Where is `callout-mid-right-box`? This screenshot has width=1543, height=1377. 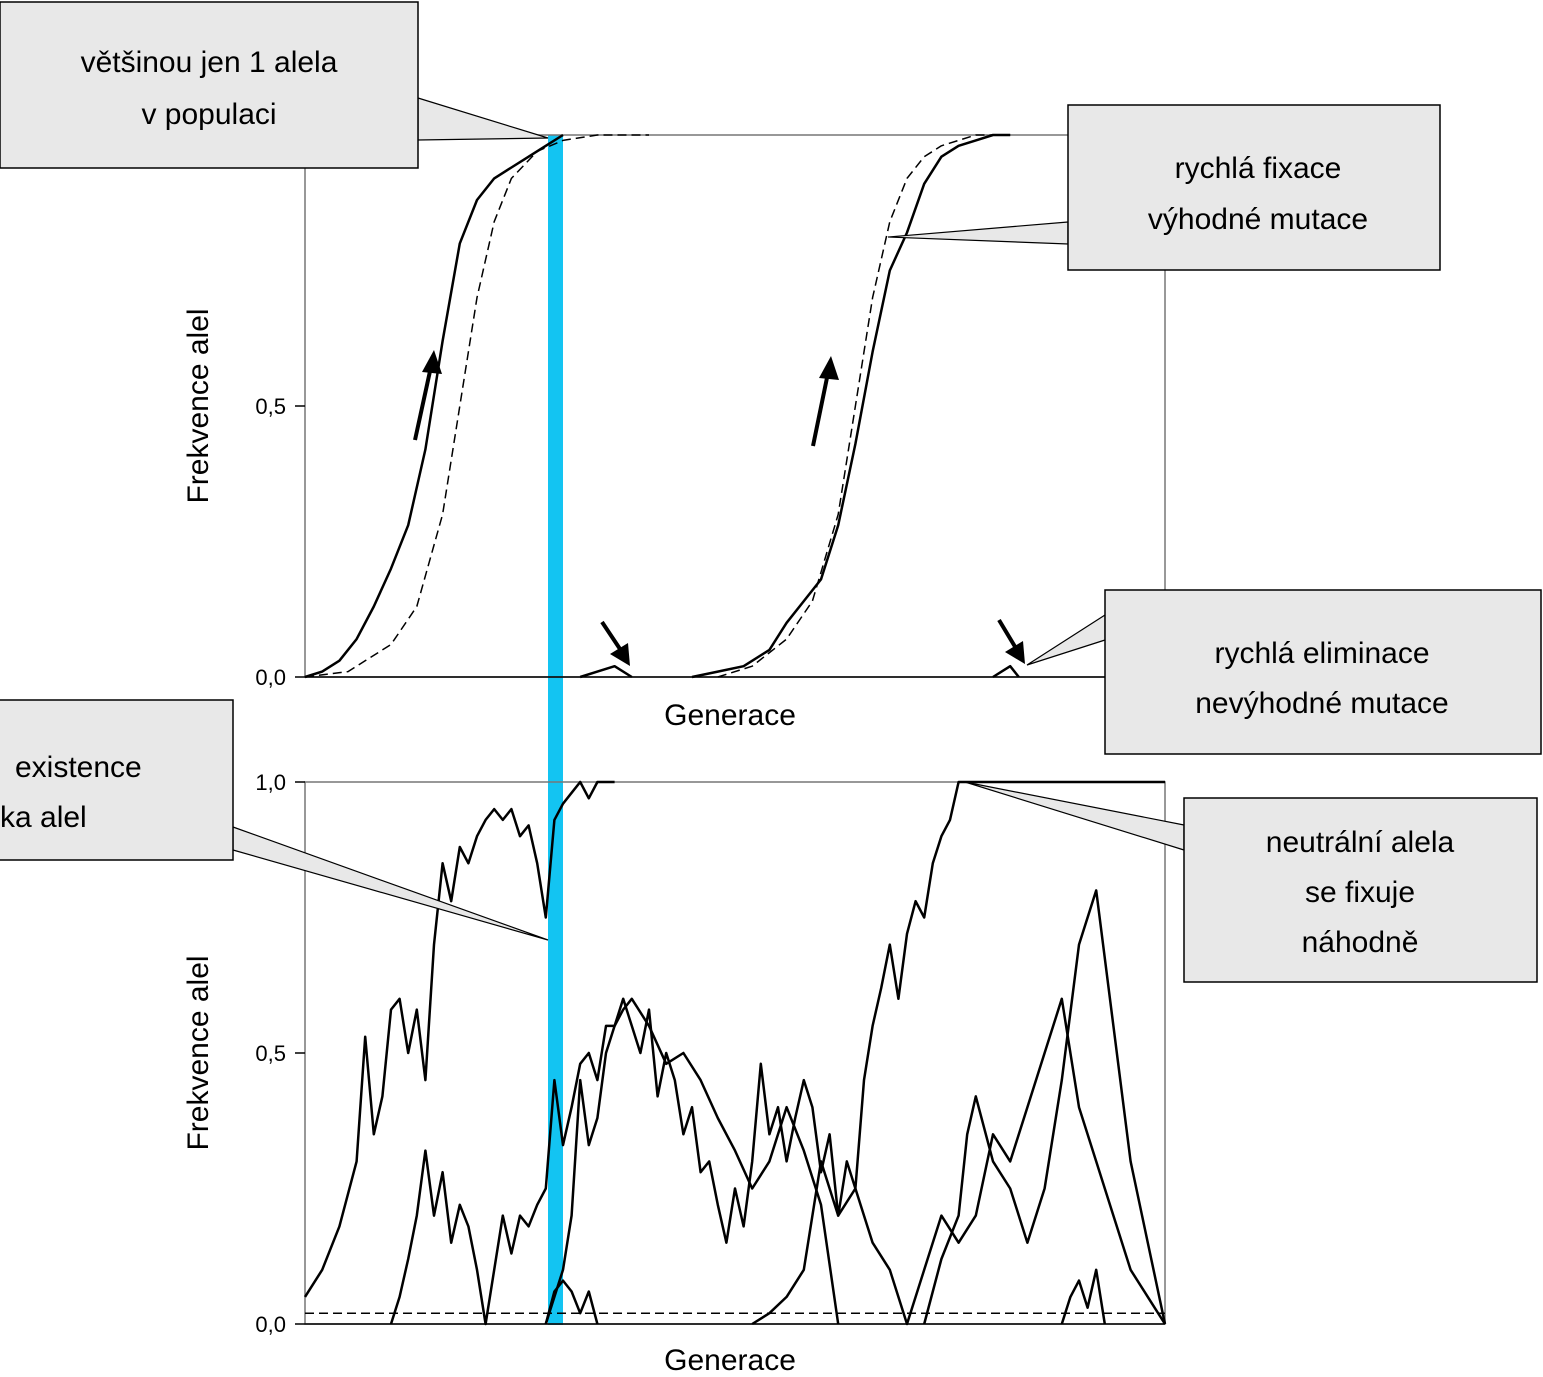
callout-mid-right-box is located at coordinates (1323, 672).